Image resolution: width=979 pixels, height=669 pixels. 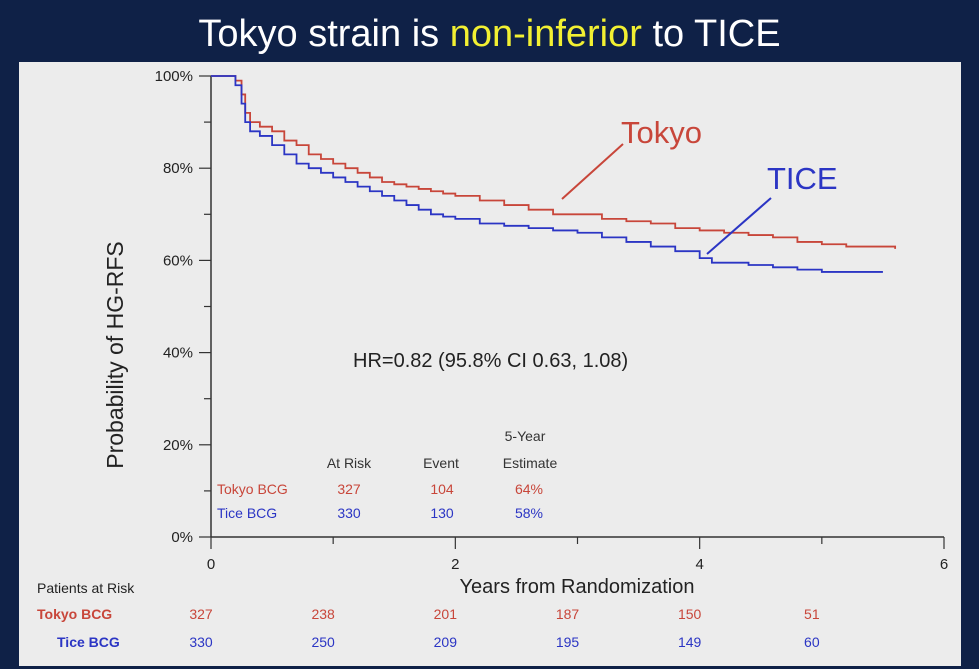 What do you see at coordinates (349, 463) in the screenshot?
I see `summary-header-at-risk: At Risk` at bounding box center [349, 463].